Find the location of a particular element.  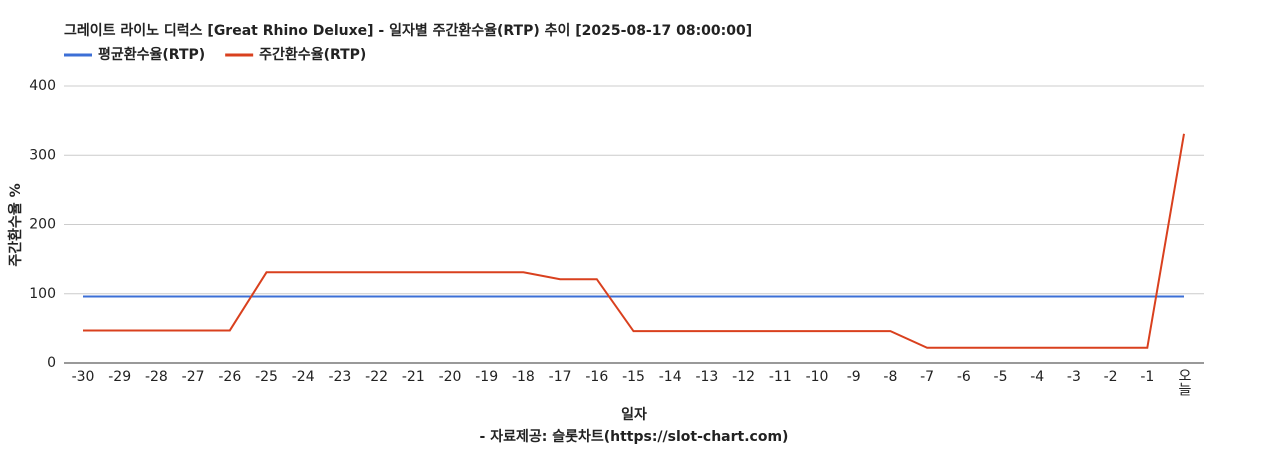

x-tick-label: -9 is located at coordinates (854, 377).